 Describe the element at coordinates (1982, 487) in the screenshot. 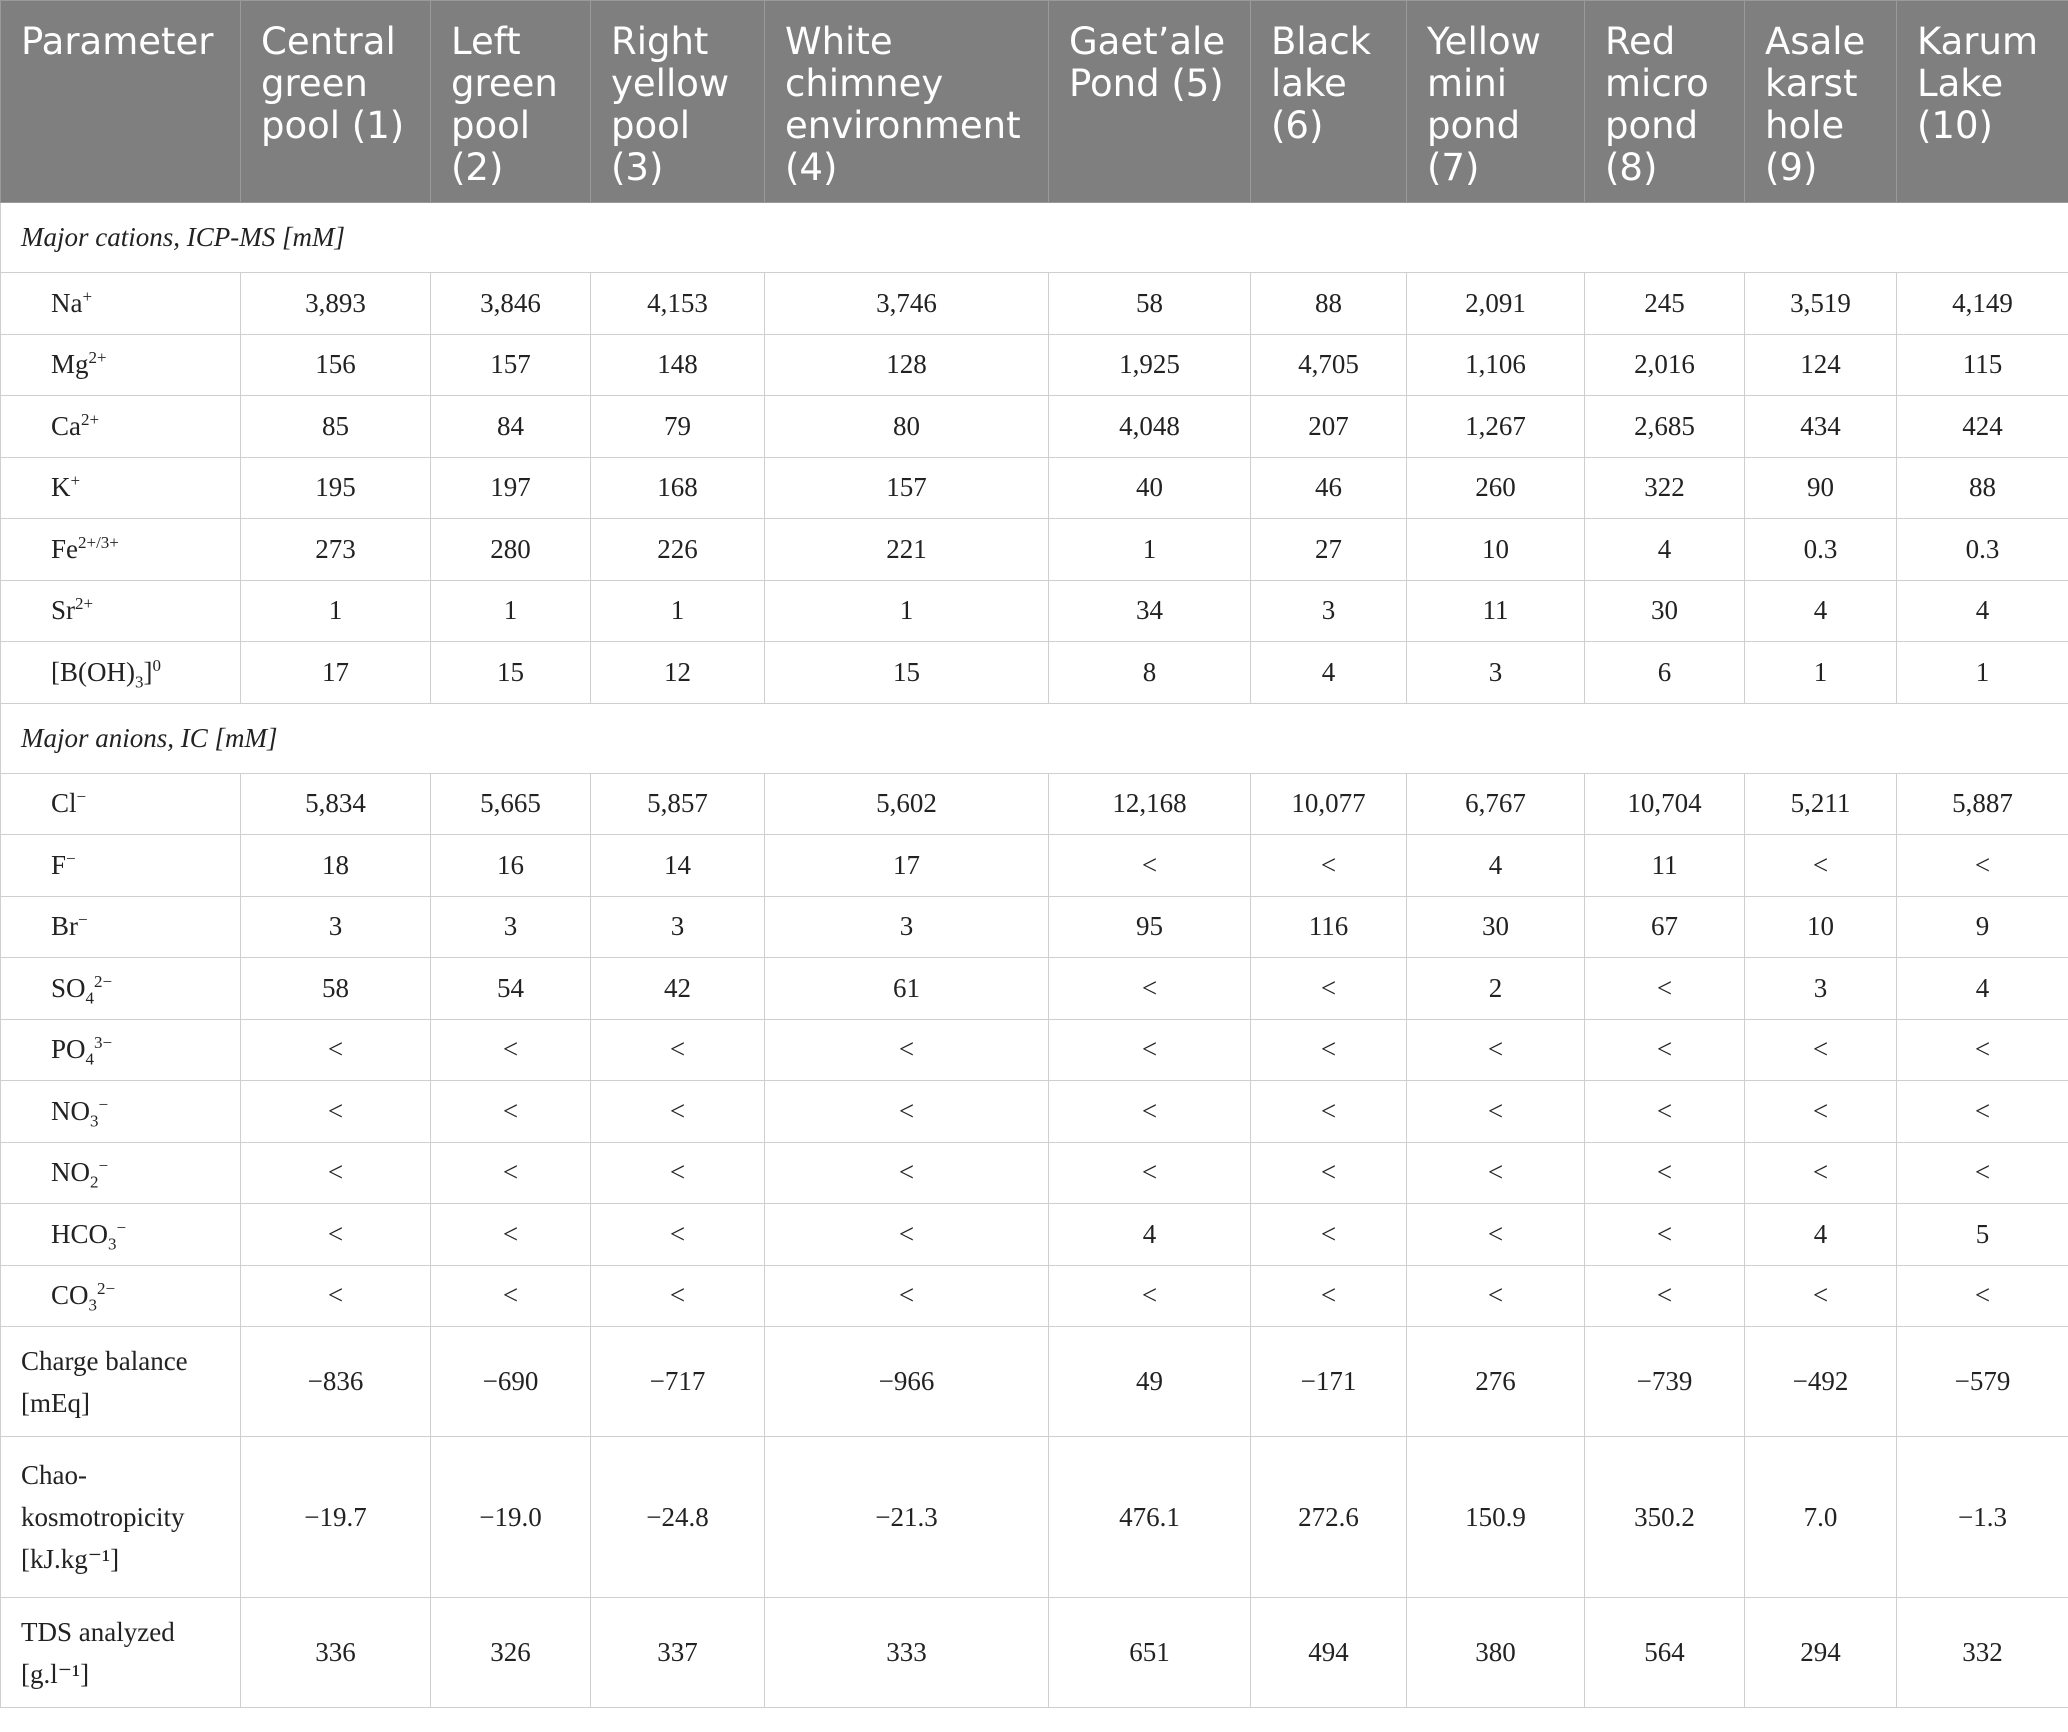

I see `value-cell: 88` at that location.